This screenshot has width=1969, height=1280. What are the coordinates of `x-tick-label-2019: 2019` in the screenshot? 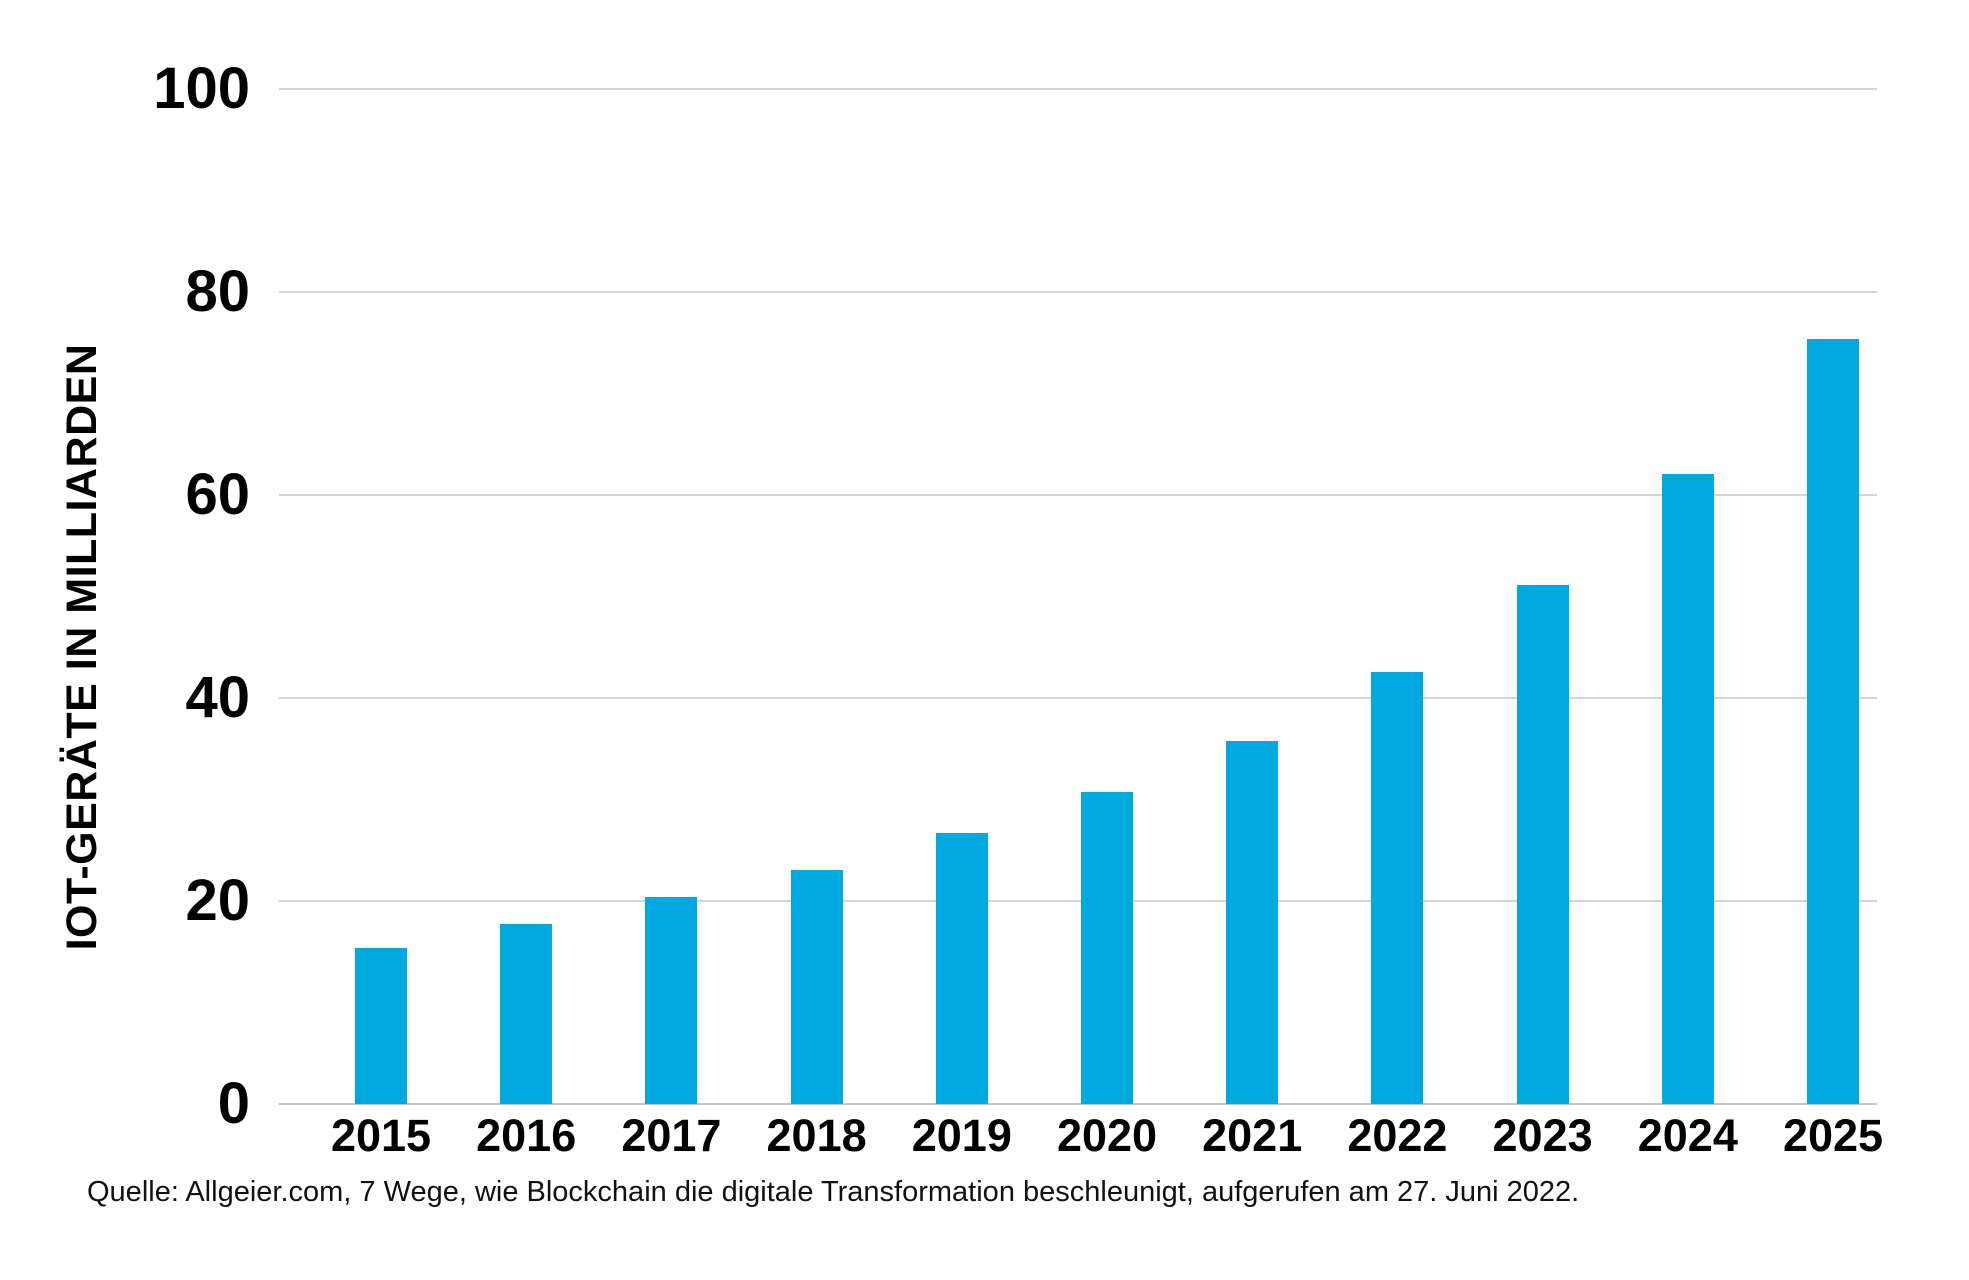 It's located at (961, 1135).